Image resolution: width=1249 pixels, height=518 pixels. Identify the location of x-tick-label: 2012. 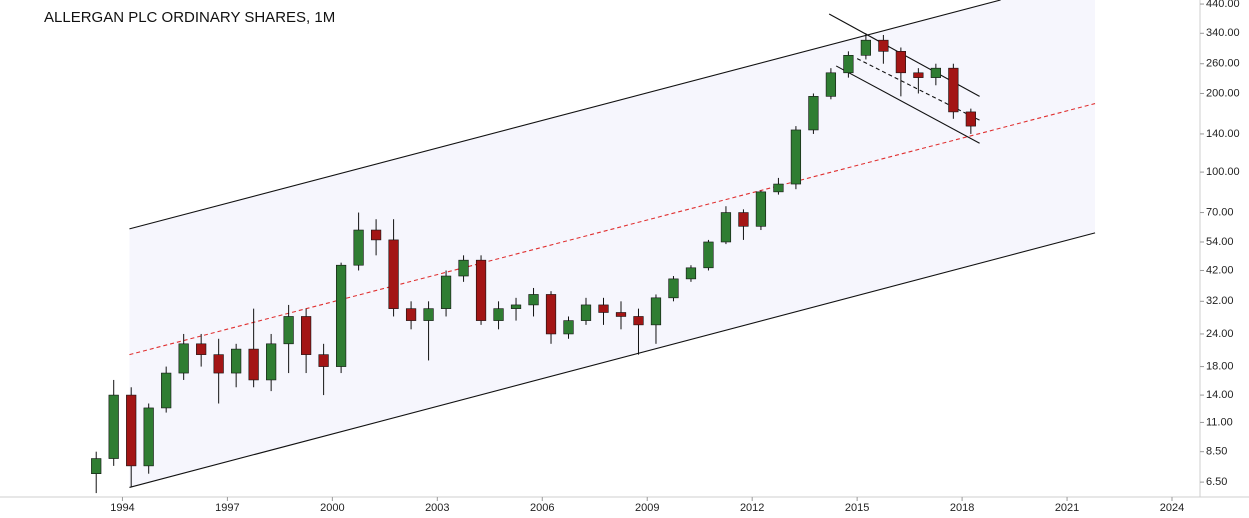
(752, 508).